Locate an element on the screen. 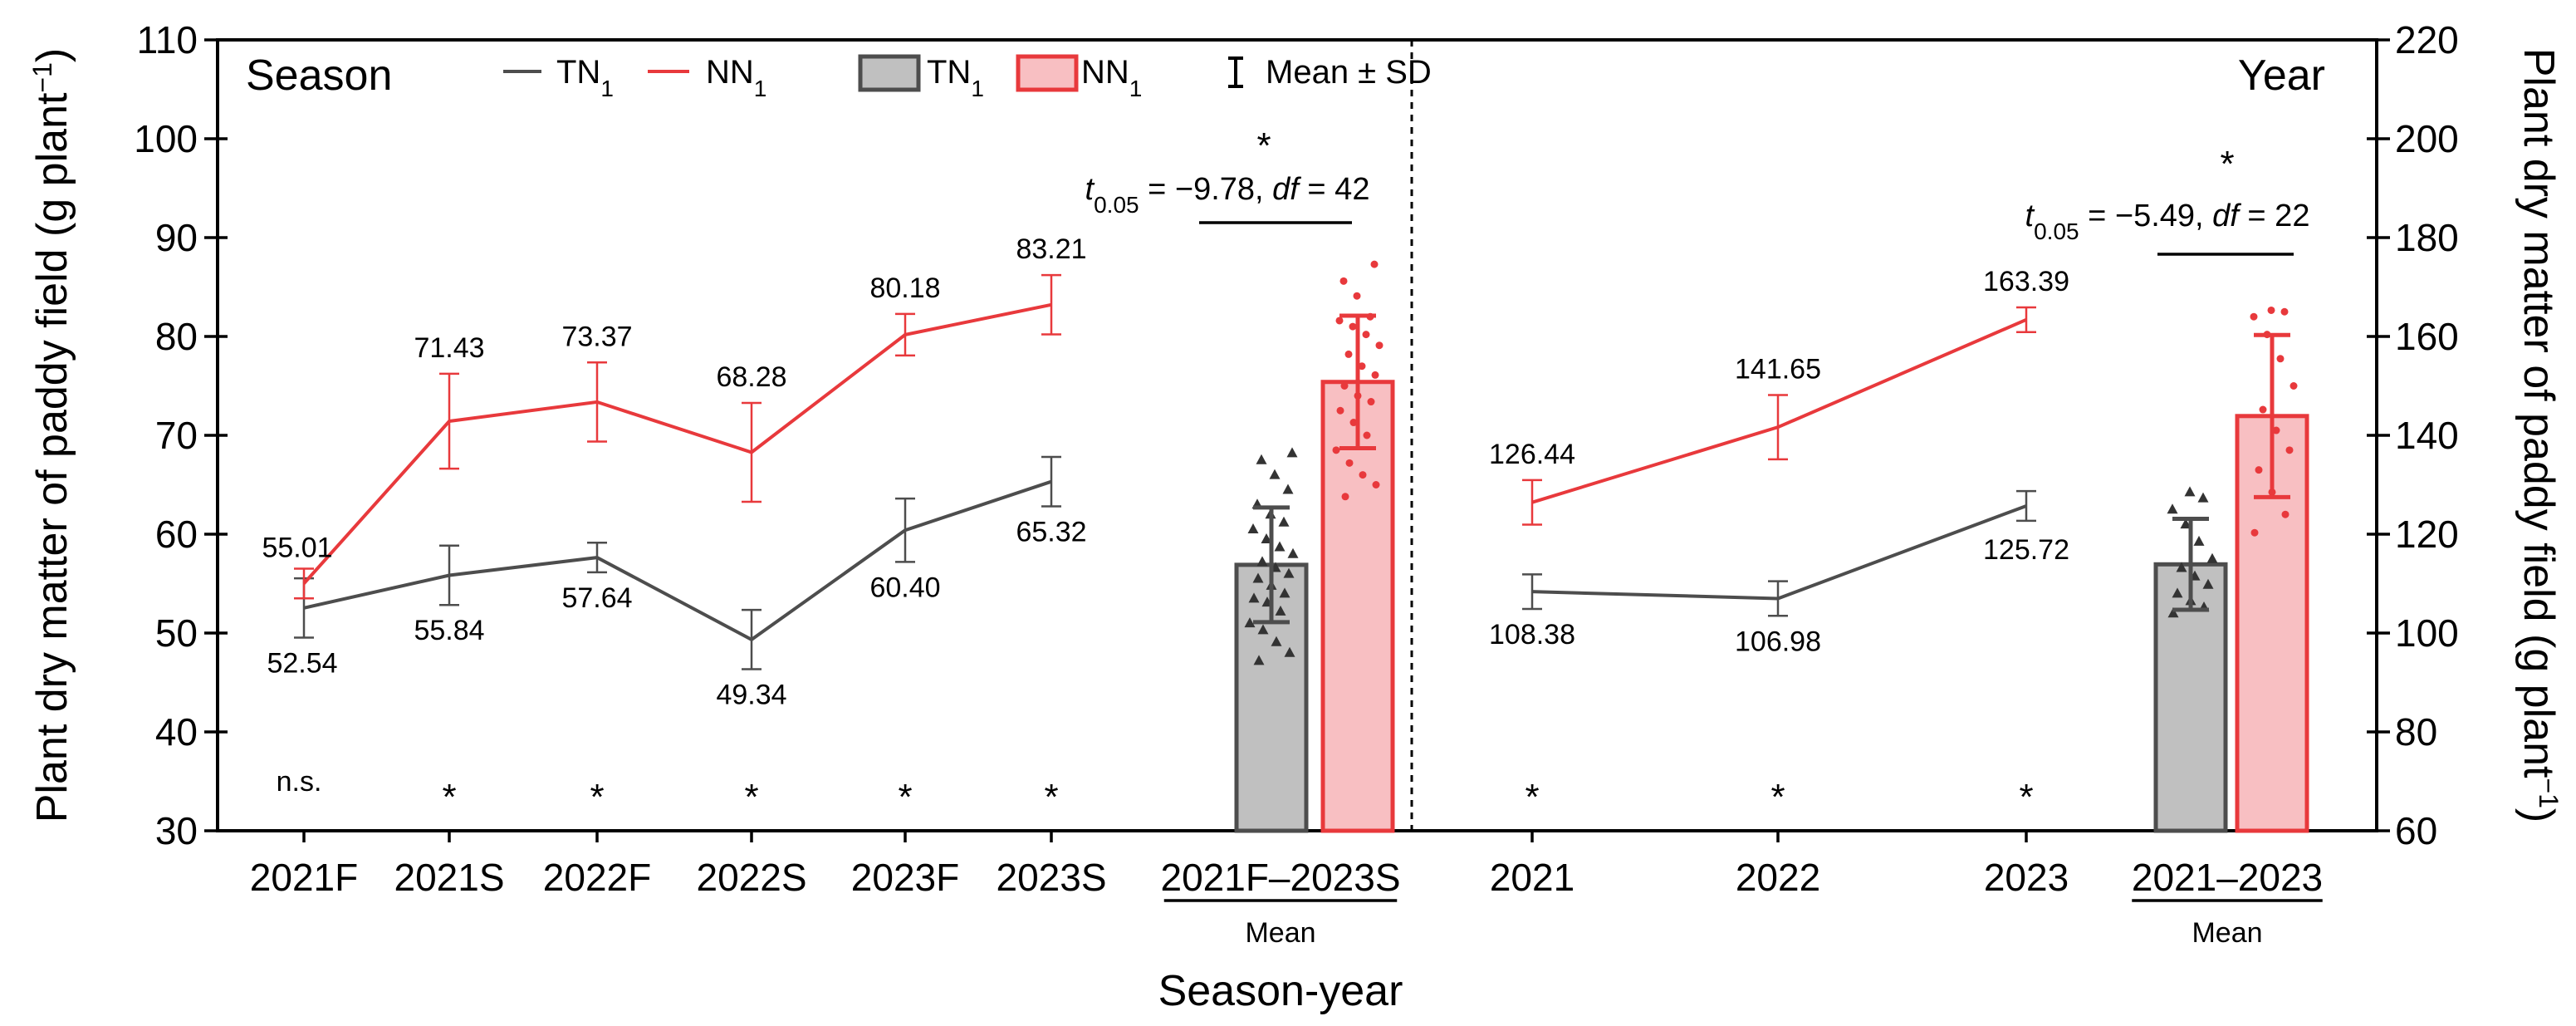 This screenshot has width=2576, height=1026. year-tn1-data-label: 125.72 is located at coordinates (2026, 550).